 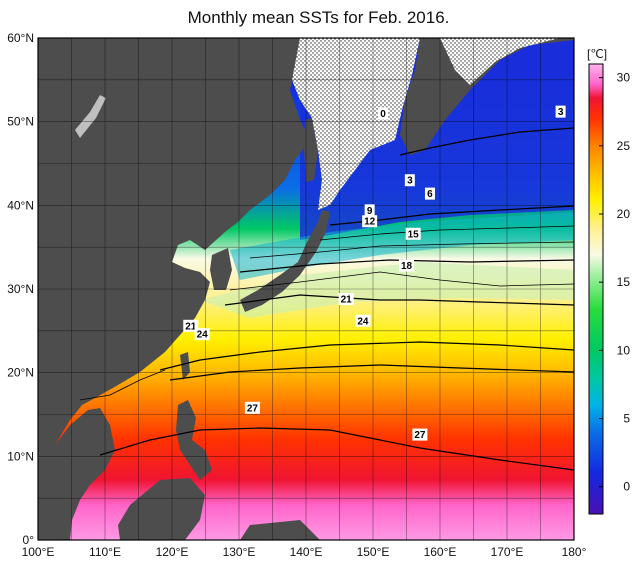 What do you see at coordinates (172, 552) in the screenshot?
I see `longitude-tick-label: 120°E` at bounding box center [172, 552].